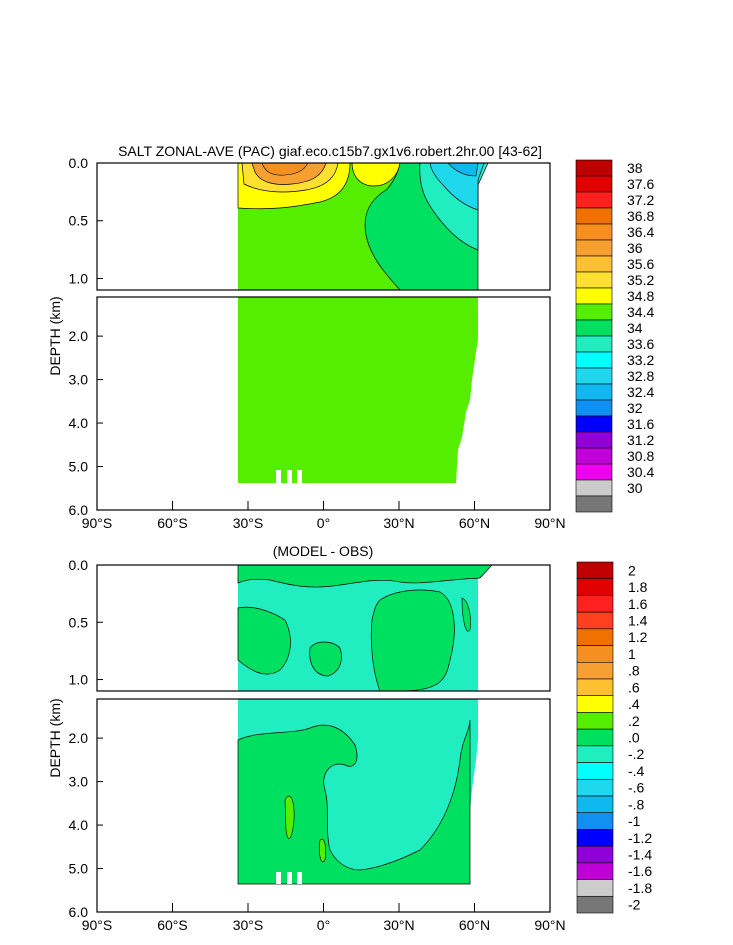 The image size is (733, 945). What do you see at coordinates (466, 614) in the screenshot?
I see `anomaly-region-north-streak` at bounding box center [466, 614].